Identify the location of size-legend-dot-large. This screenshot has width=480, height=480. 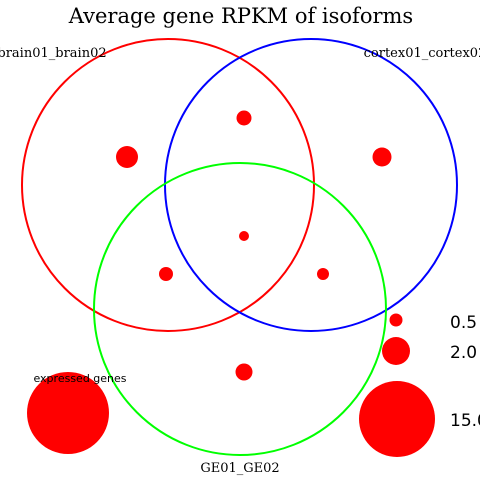
(397, 419).